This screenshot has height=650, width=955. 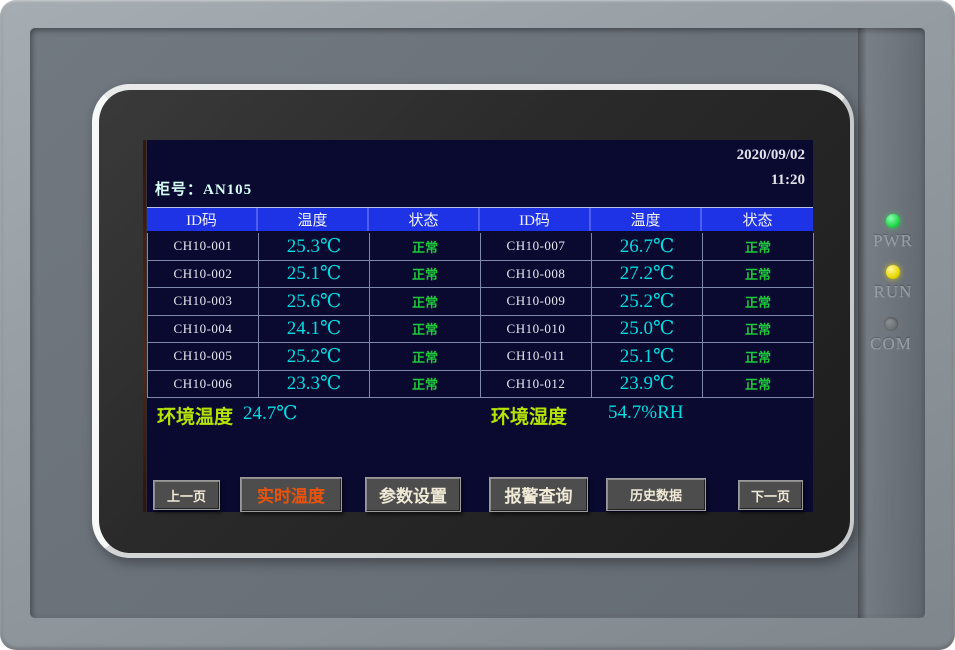 What do you see at coordinates (770, 155) in the screenshot?
I see `date-text: 2020/09/02` at bounding box center [770, 155].